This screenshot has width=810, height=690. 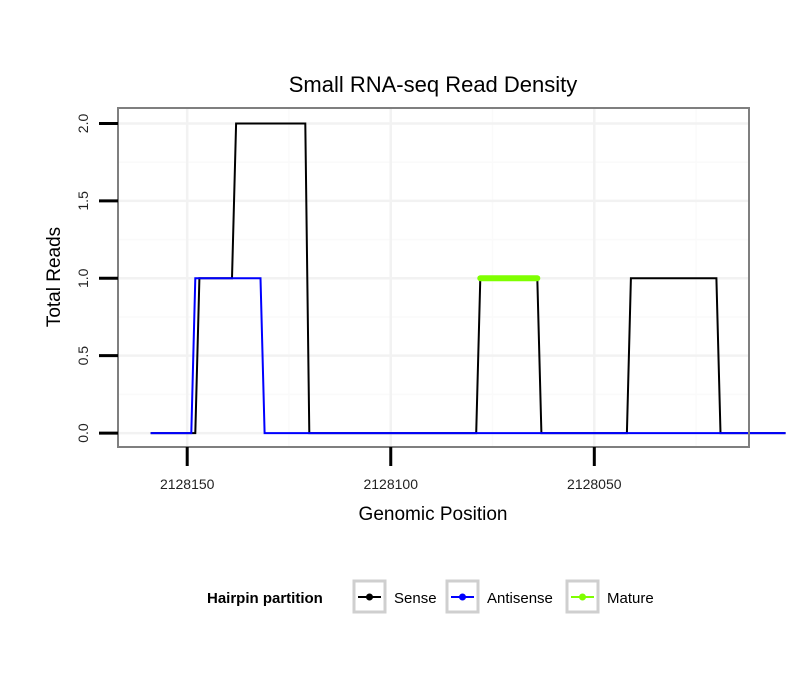 I want to click on legend-item-antisense: Antisense, so click(x=499, y=596).